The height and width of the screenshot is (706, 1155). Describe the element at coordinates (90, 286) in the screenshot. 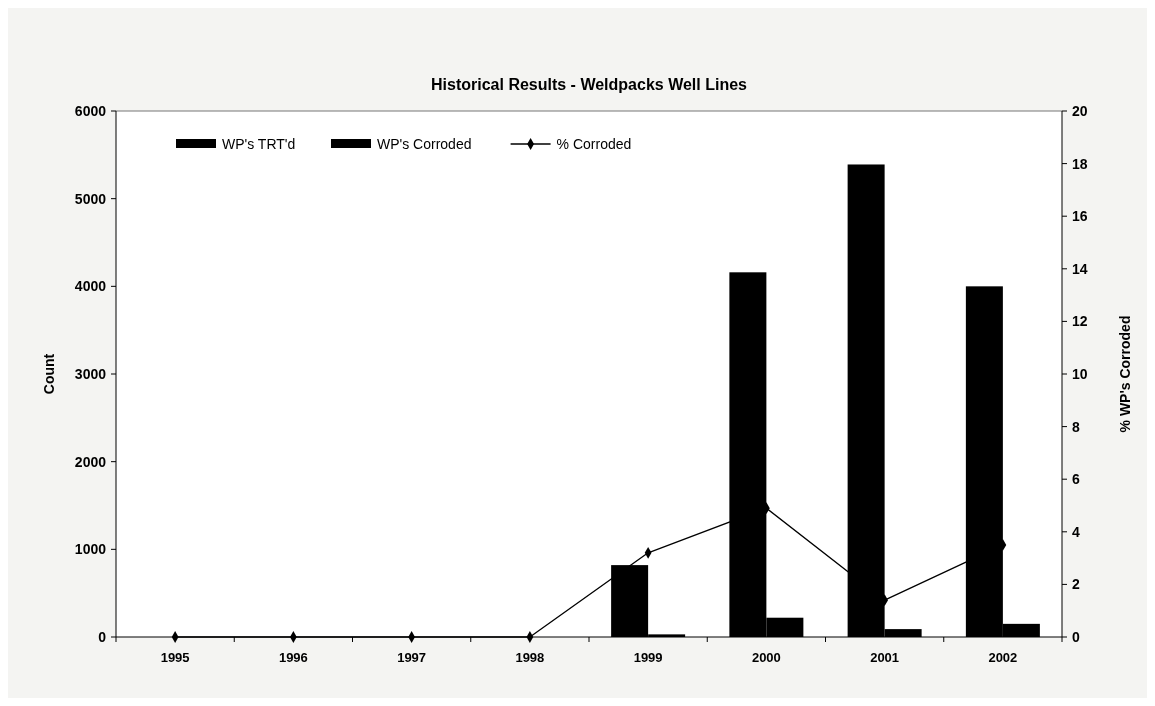

I see `y-tick-label: 4000` at that location.